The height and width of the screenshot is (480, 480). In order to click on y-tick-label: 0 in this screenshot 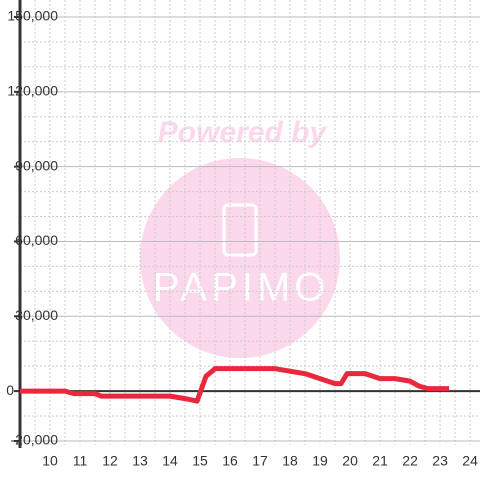, I will do `click(10, 390)`.